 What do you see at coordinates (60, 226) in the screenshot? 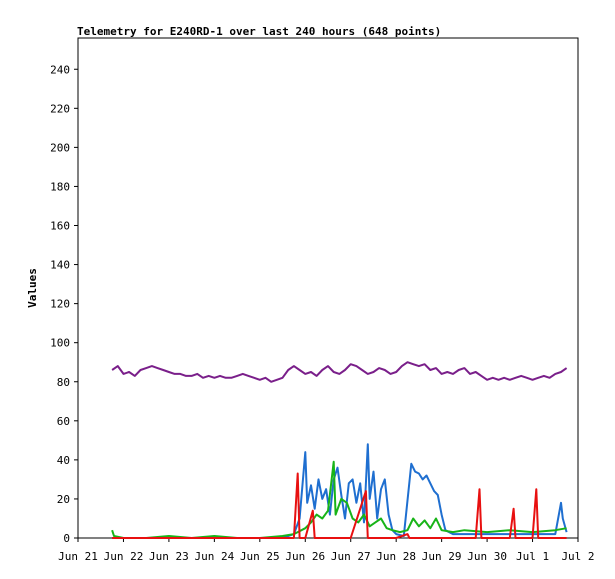
I see `y-tick-label: 160` at bounding box center [60, 226].